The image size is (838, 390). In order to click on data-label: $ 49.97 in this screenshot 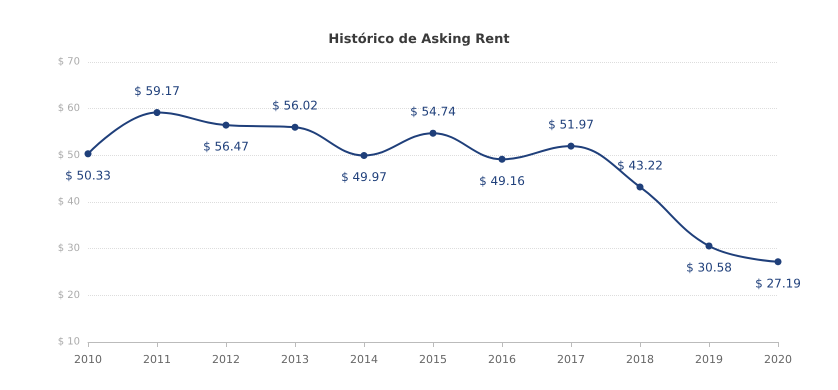, I will do `click(364, 177)`.